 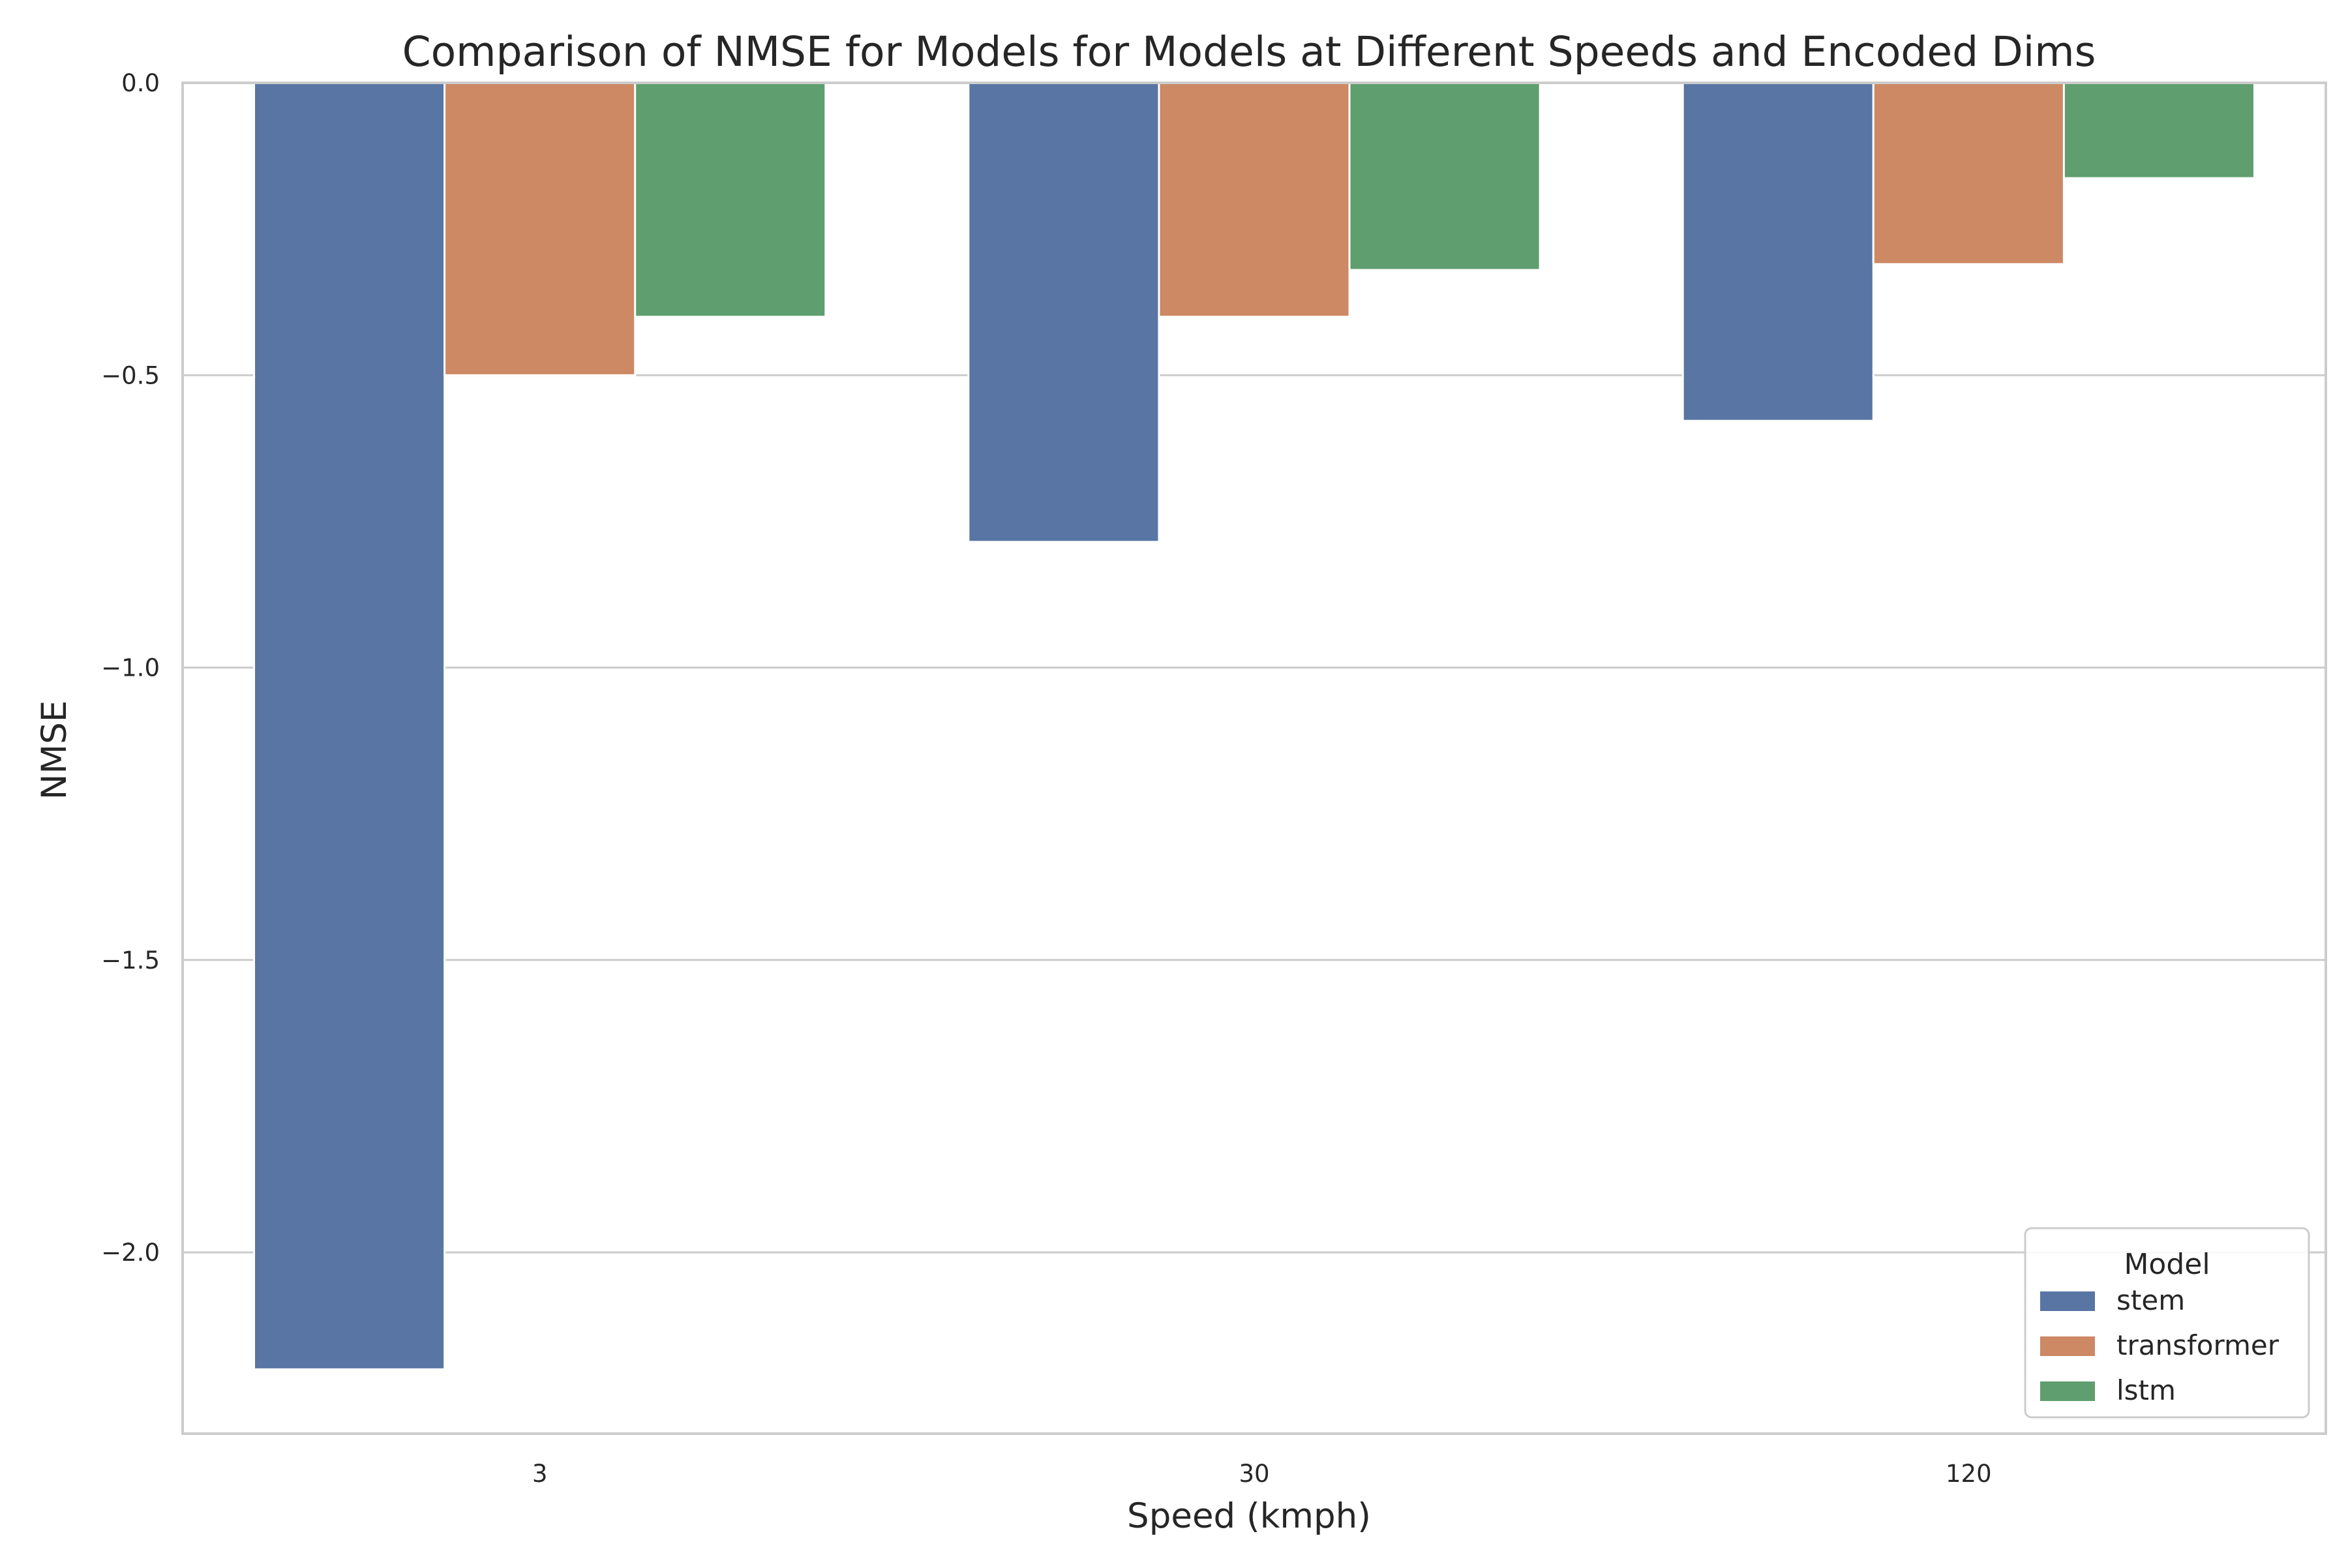 What do you see at coordinates (2167, 1323) in the screenshot?
I see `legend-box` at bounding box center [2167, 1323].